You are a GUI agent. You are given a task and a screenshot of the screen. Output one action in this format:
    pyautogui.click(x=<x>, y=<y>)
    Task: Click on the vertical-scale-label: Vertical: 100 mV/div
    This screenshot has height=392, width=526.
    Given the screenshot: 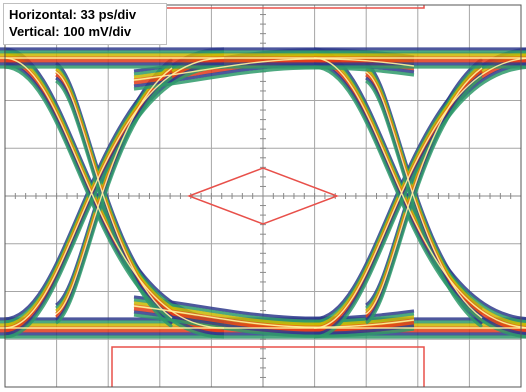 What is the action you would take?
    pyautogui.click(x=70, y=31)
    